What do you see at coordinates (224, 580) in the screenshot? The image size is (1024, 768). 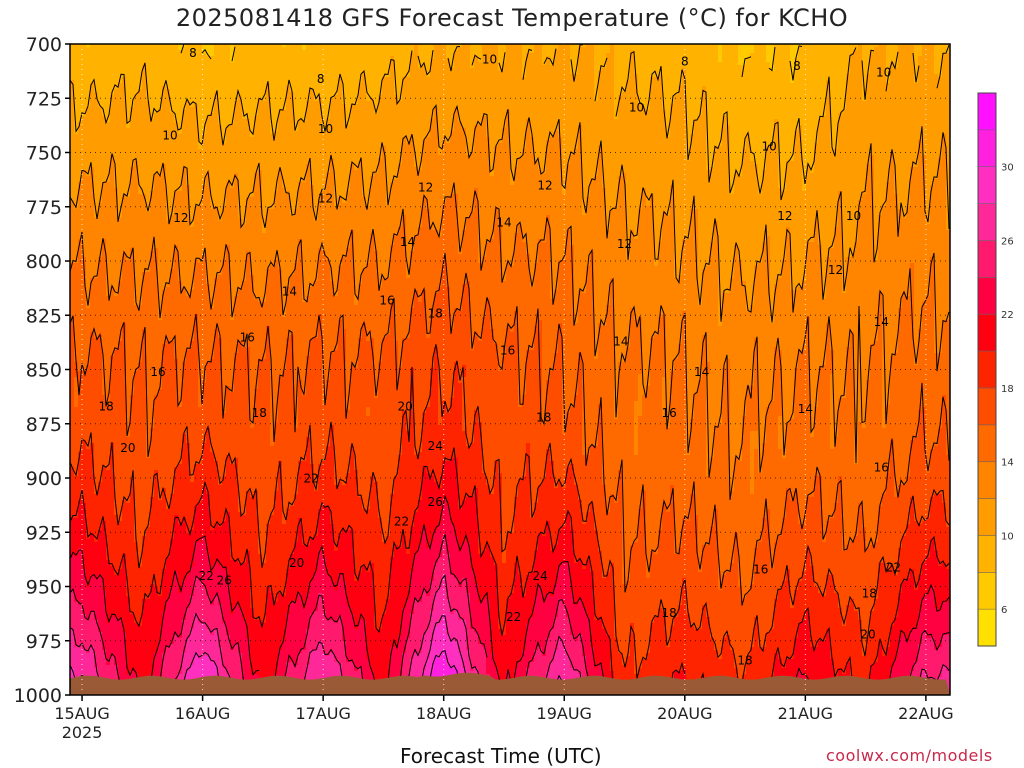 I see `contour-label: 26` at bounding box center [224, 580].